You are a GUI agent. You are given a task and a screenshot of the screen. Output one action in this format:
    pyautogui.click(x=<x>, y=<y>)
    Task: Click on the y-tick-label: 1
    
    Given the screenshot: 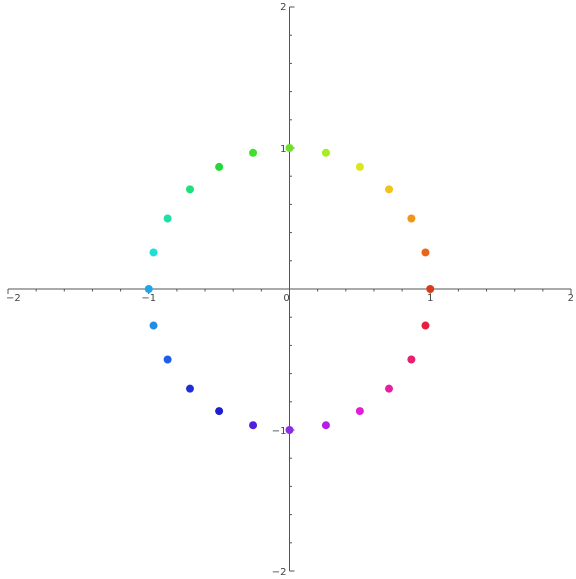 What is the action you would take?
    pyautogui.click(x=283, y=149)
    